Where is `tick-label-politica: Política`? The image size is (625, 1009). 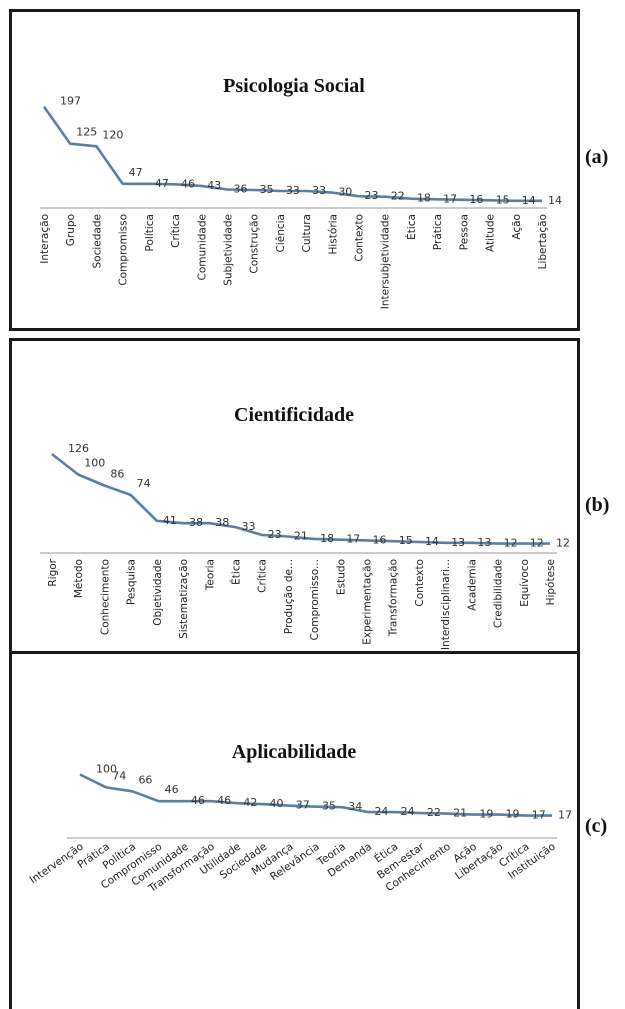 tick-label-politica: Política is located at coordinates (150, 232).